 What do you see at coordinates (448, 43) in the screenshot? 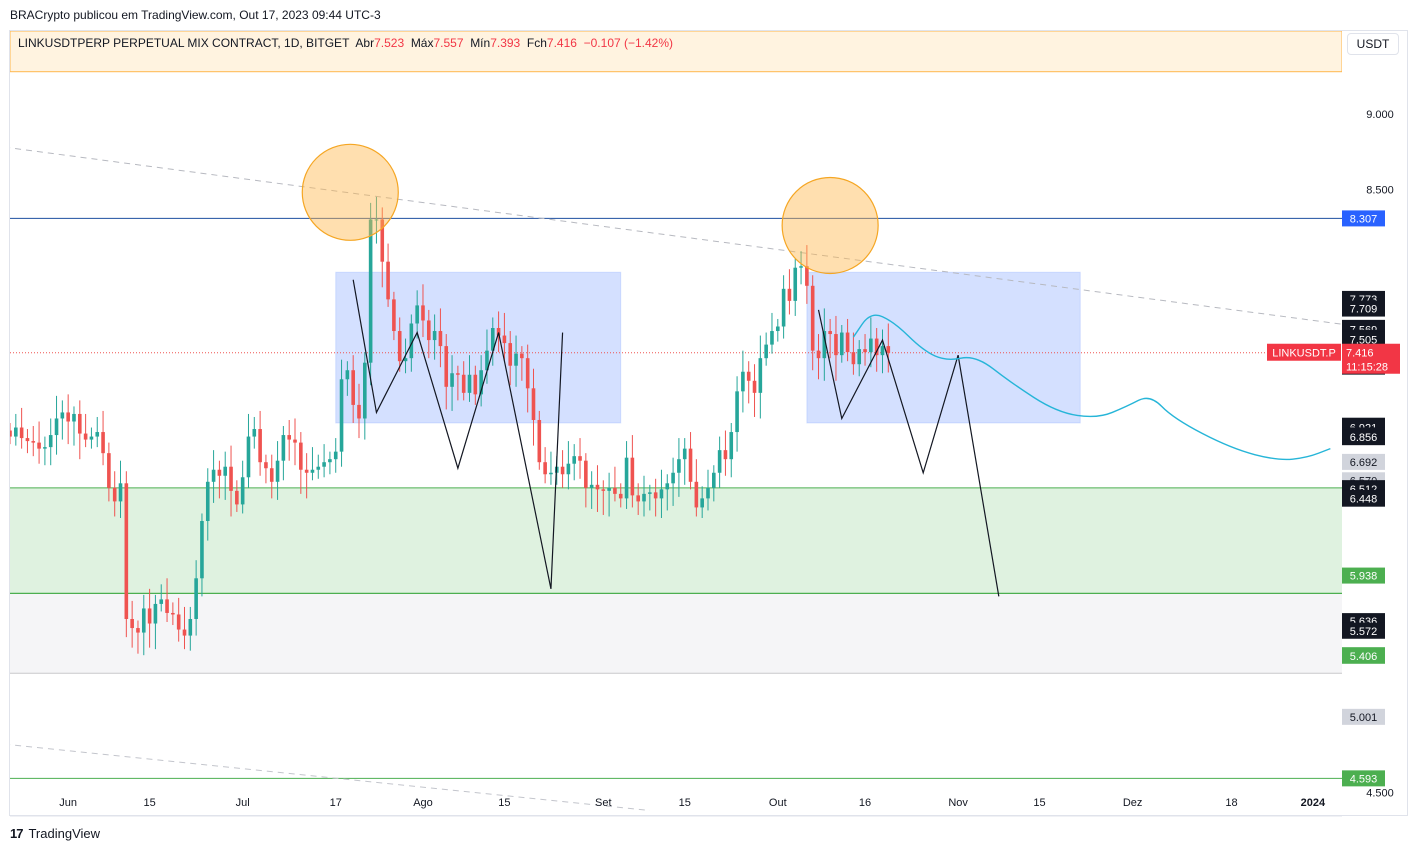
I see `high-value: 7.557` at bounding box center [448, 43].